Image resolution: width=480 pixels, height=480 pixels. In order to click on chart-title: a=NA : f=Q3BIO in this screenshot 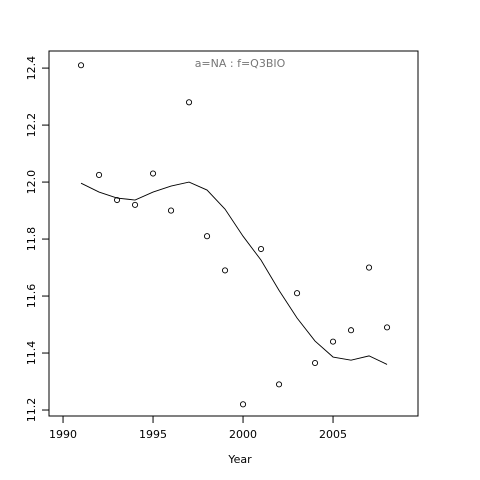, I will do `click(240, 63)`.